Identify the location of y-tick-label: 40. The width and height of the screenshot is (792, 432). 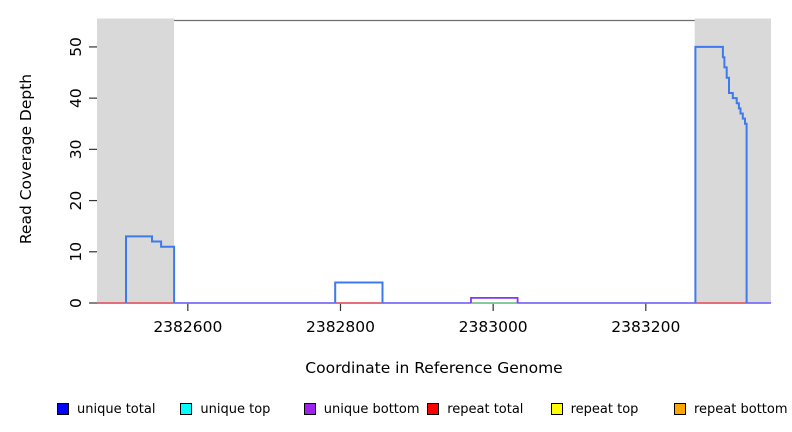
(76, 98).